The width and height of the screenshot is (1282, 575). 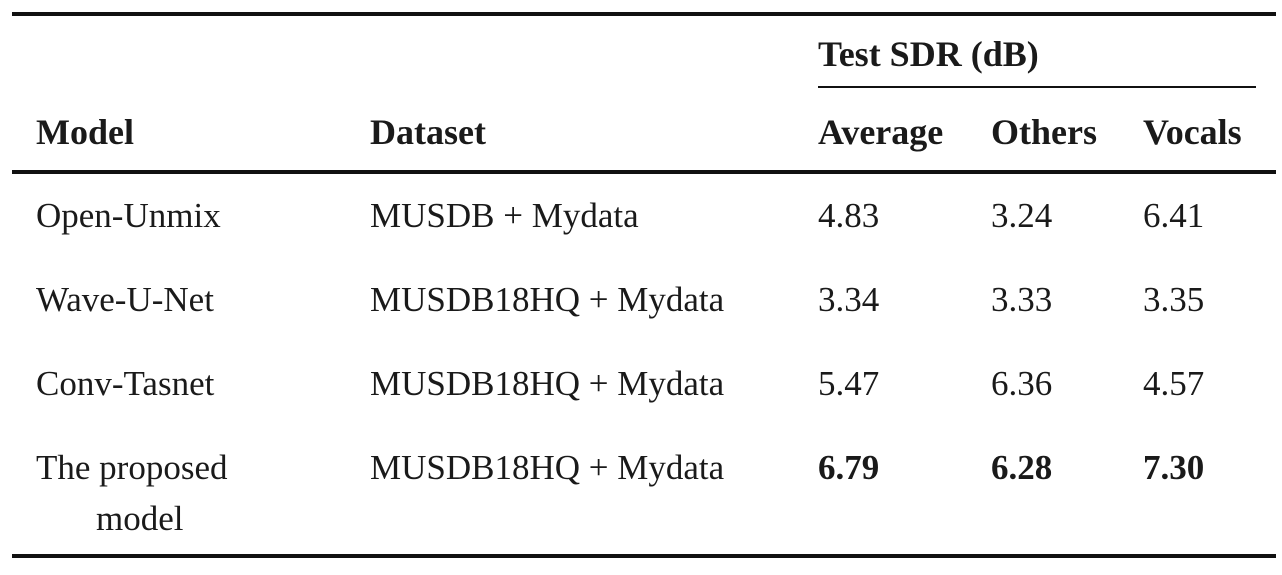 What do you see at coordinates (85, 132) in the screenshot?
I see `header-model: Model` at bounding box center [85, 132].